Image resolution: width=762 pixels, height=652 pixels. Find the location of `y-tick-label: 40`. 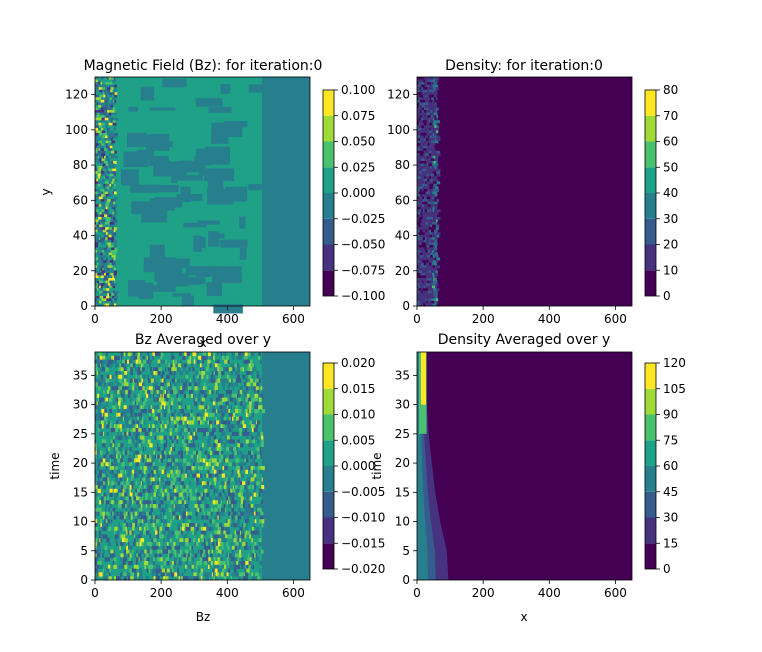

y-tick-label: 40 is located at coordinates (80, 236).